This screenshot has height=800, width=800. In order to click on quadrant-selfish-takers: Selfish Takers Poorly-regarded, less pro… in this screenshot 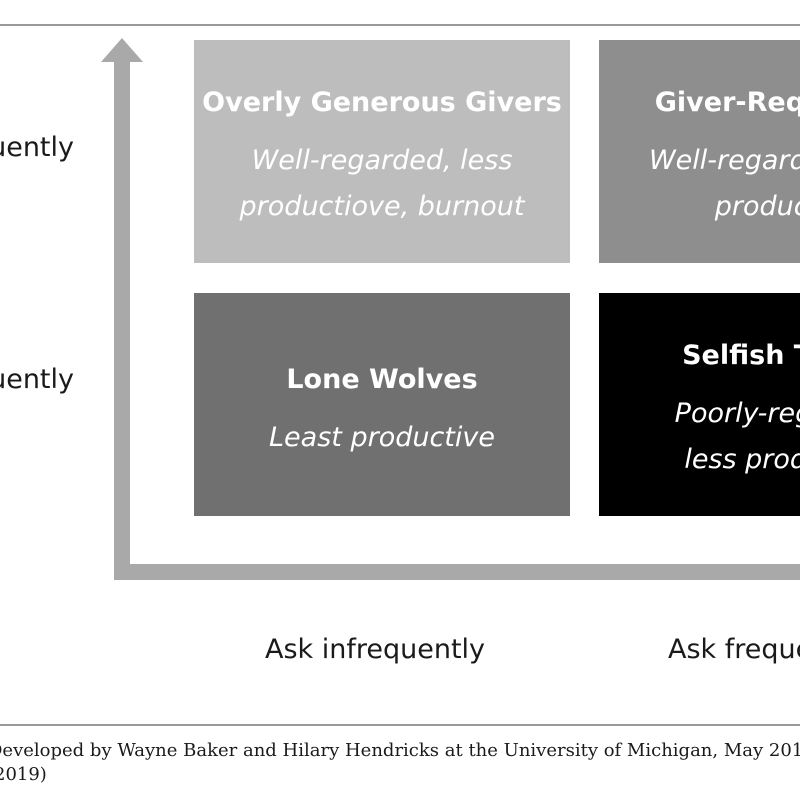, I will do `click(699, 404)`.